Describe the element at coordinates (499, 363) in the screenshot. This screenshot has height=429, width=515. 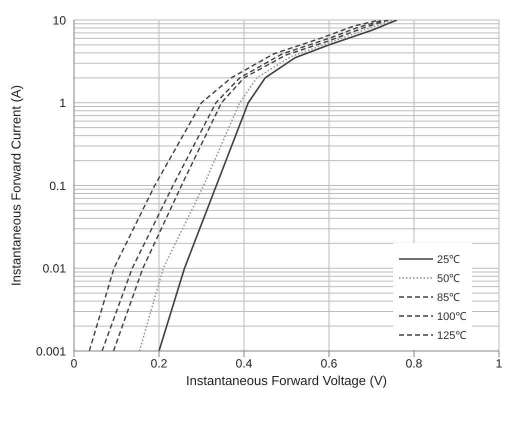
I see `x-tick-label: 1` at that location.